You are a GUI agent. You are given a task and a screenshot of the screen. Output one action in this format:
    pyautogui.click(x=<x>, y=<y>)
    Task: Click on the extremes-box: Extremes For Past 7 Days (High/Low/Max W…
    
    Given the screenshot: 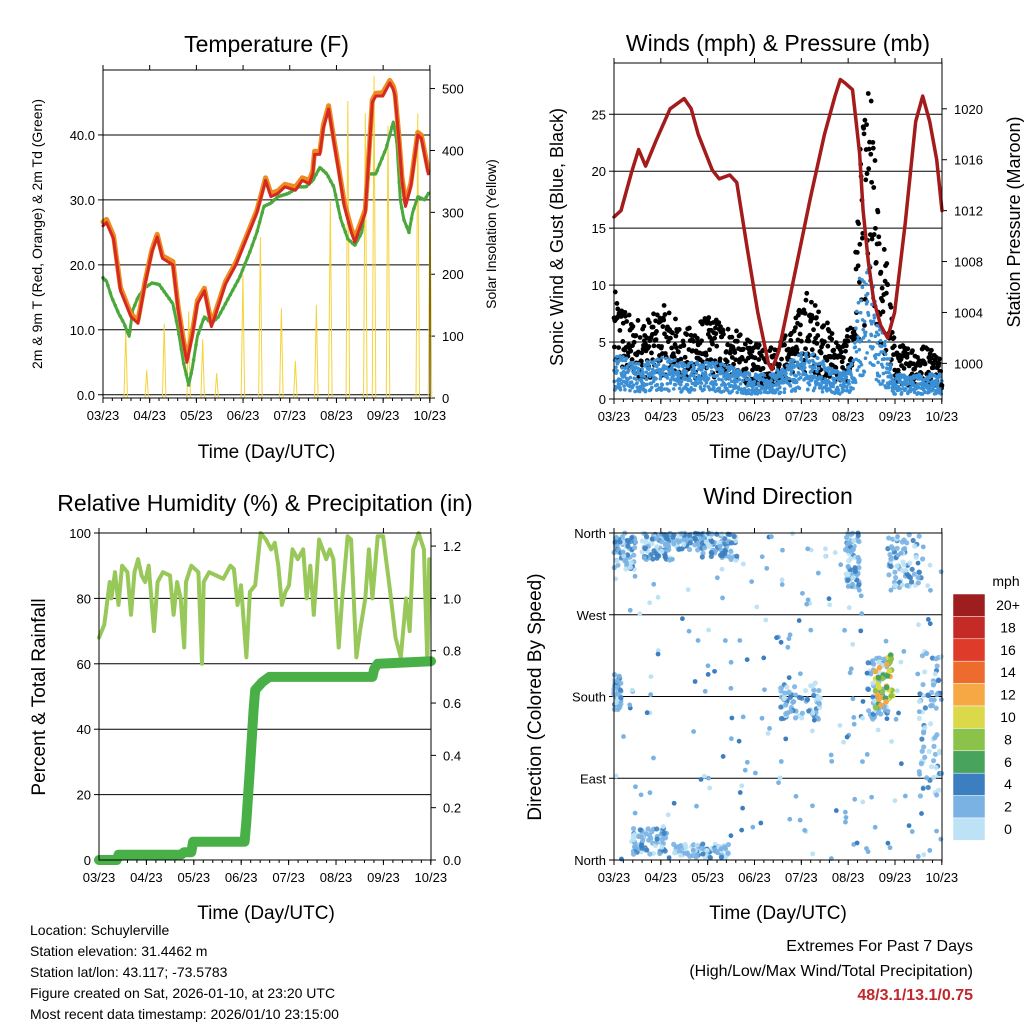 What is the action you would take?
    pyautogui.click(x=831, y=972)
    